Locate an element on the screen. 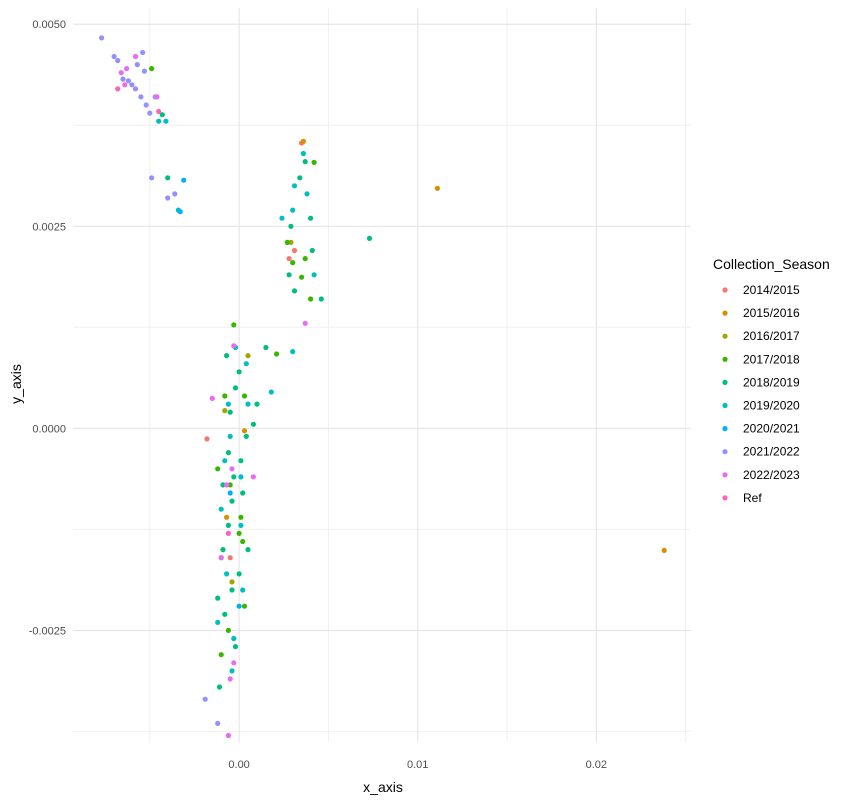  x-tick-label: 0.01 is located at coordinates (417, 765).